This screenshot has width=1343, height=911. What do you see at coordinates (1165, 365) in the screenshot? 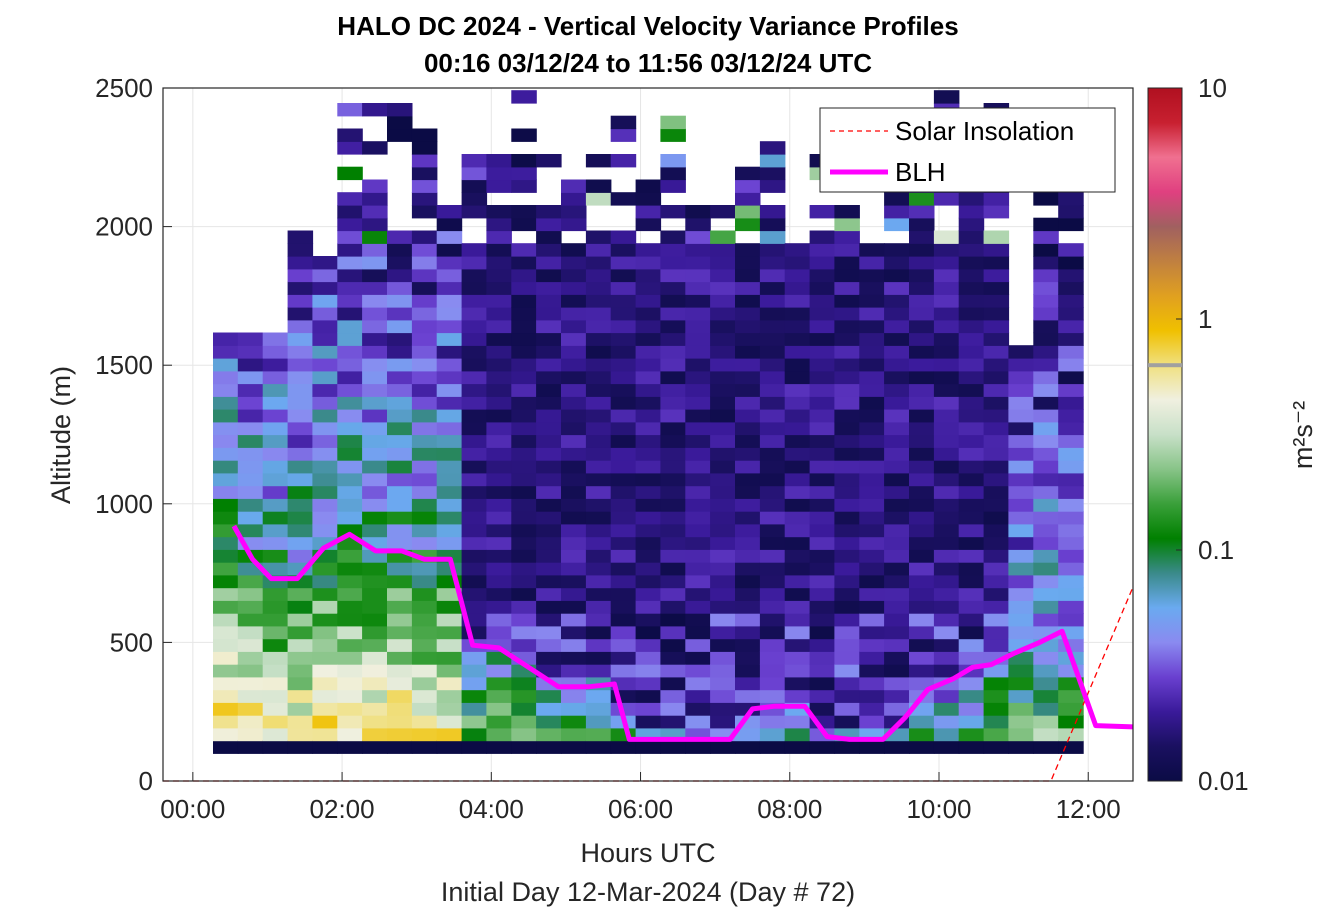
I see `colorbar-marker` at bounding box center [1165, 365].